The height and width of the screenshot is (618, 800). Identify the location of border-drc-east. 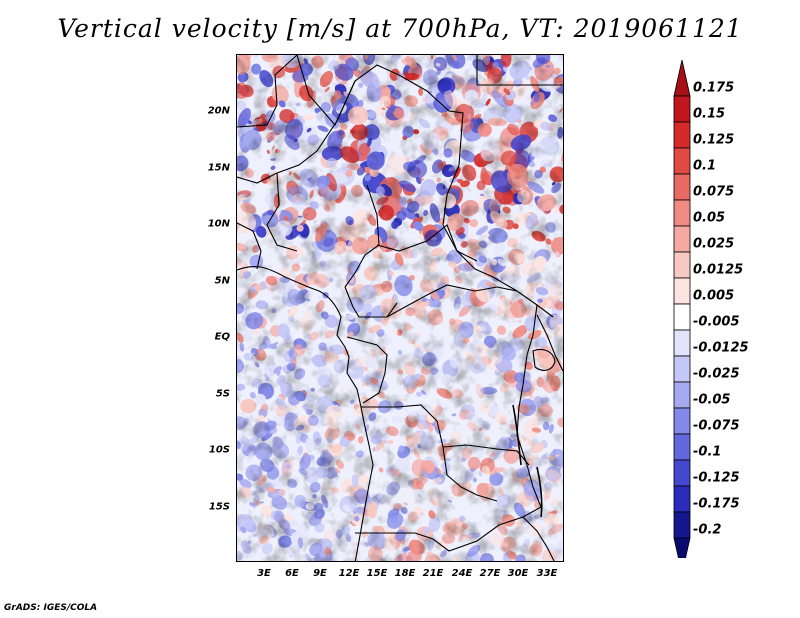
(529, 406).